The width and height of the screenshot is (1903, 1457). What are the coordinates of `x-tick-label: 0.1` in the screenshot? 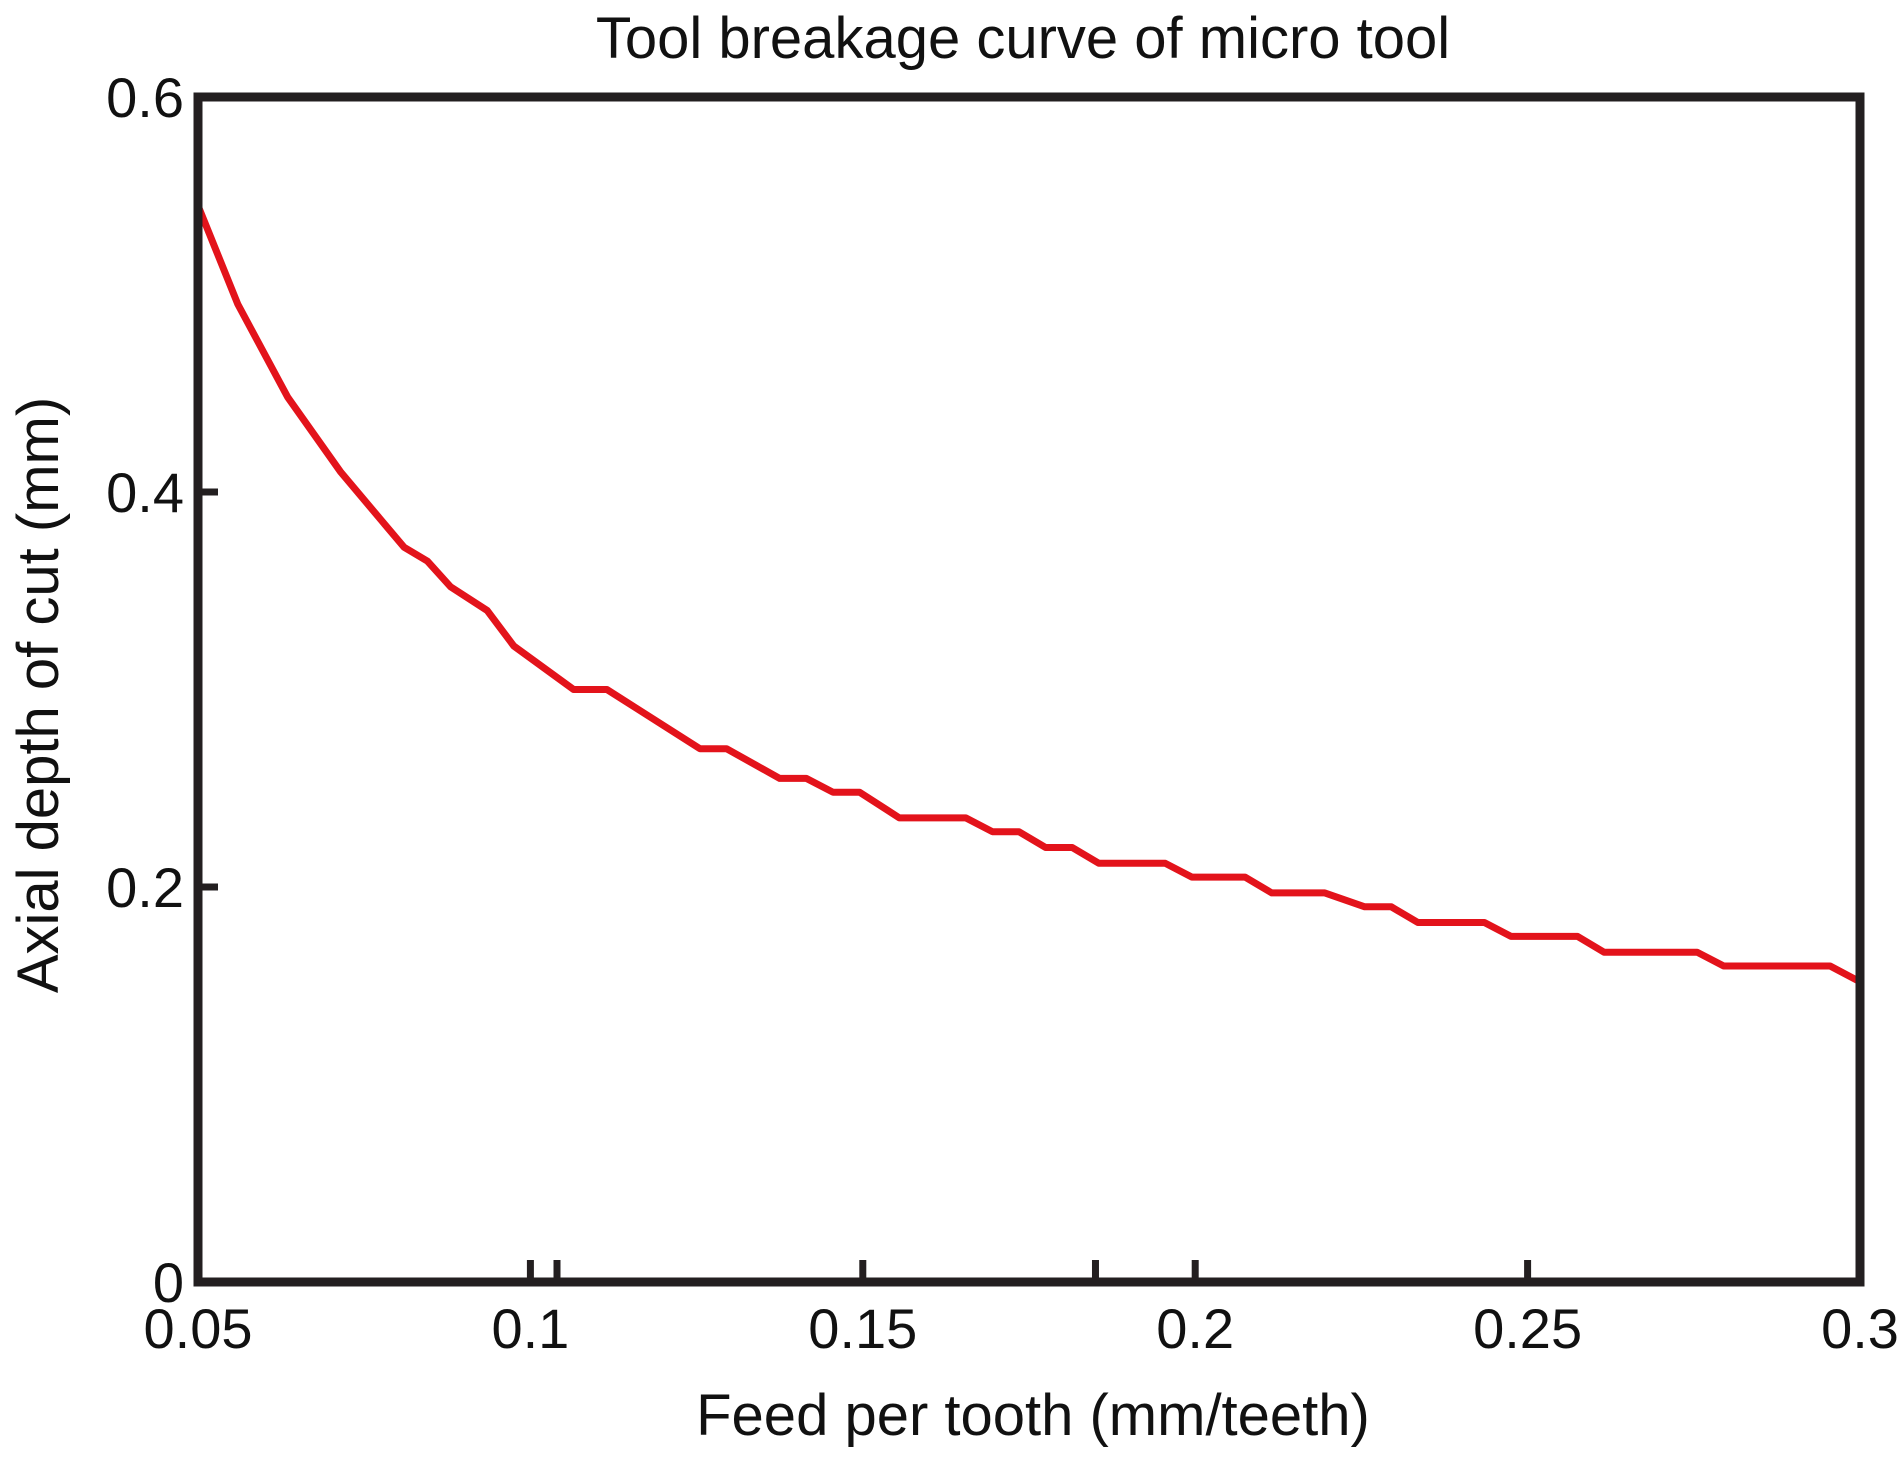 It's located at (530, 1328).